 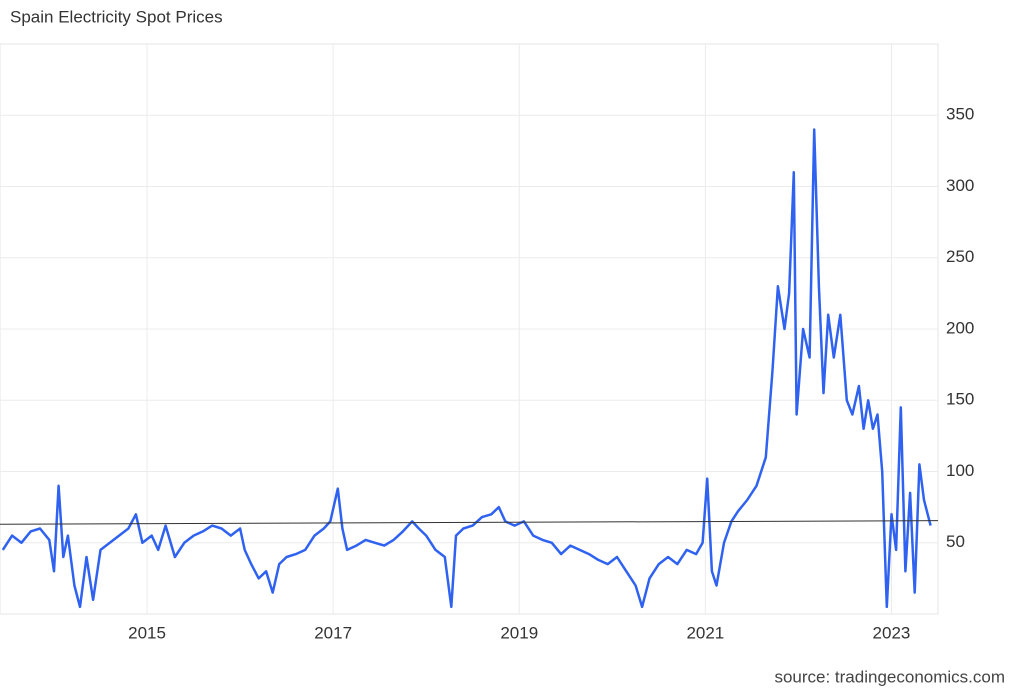 What do you see at coordinates (469, 522) in the screenshot?
I see `reference-line` at bounding box center [469, 522].